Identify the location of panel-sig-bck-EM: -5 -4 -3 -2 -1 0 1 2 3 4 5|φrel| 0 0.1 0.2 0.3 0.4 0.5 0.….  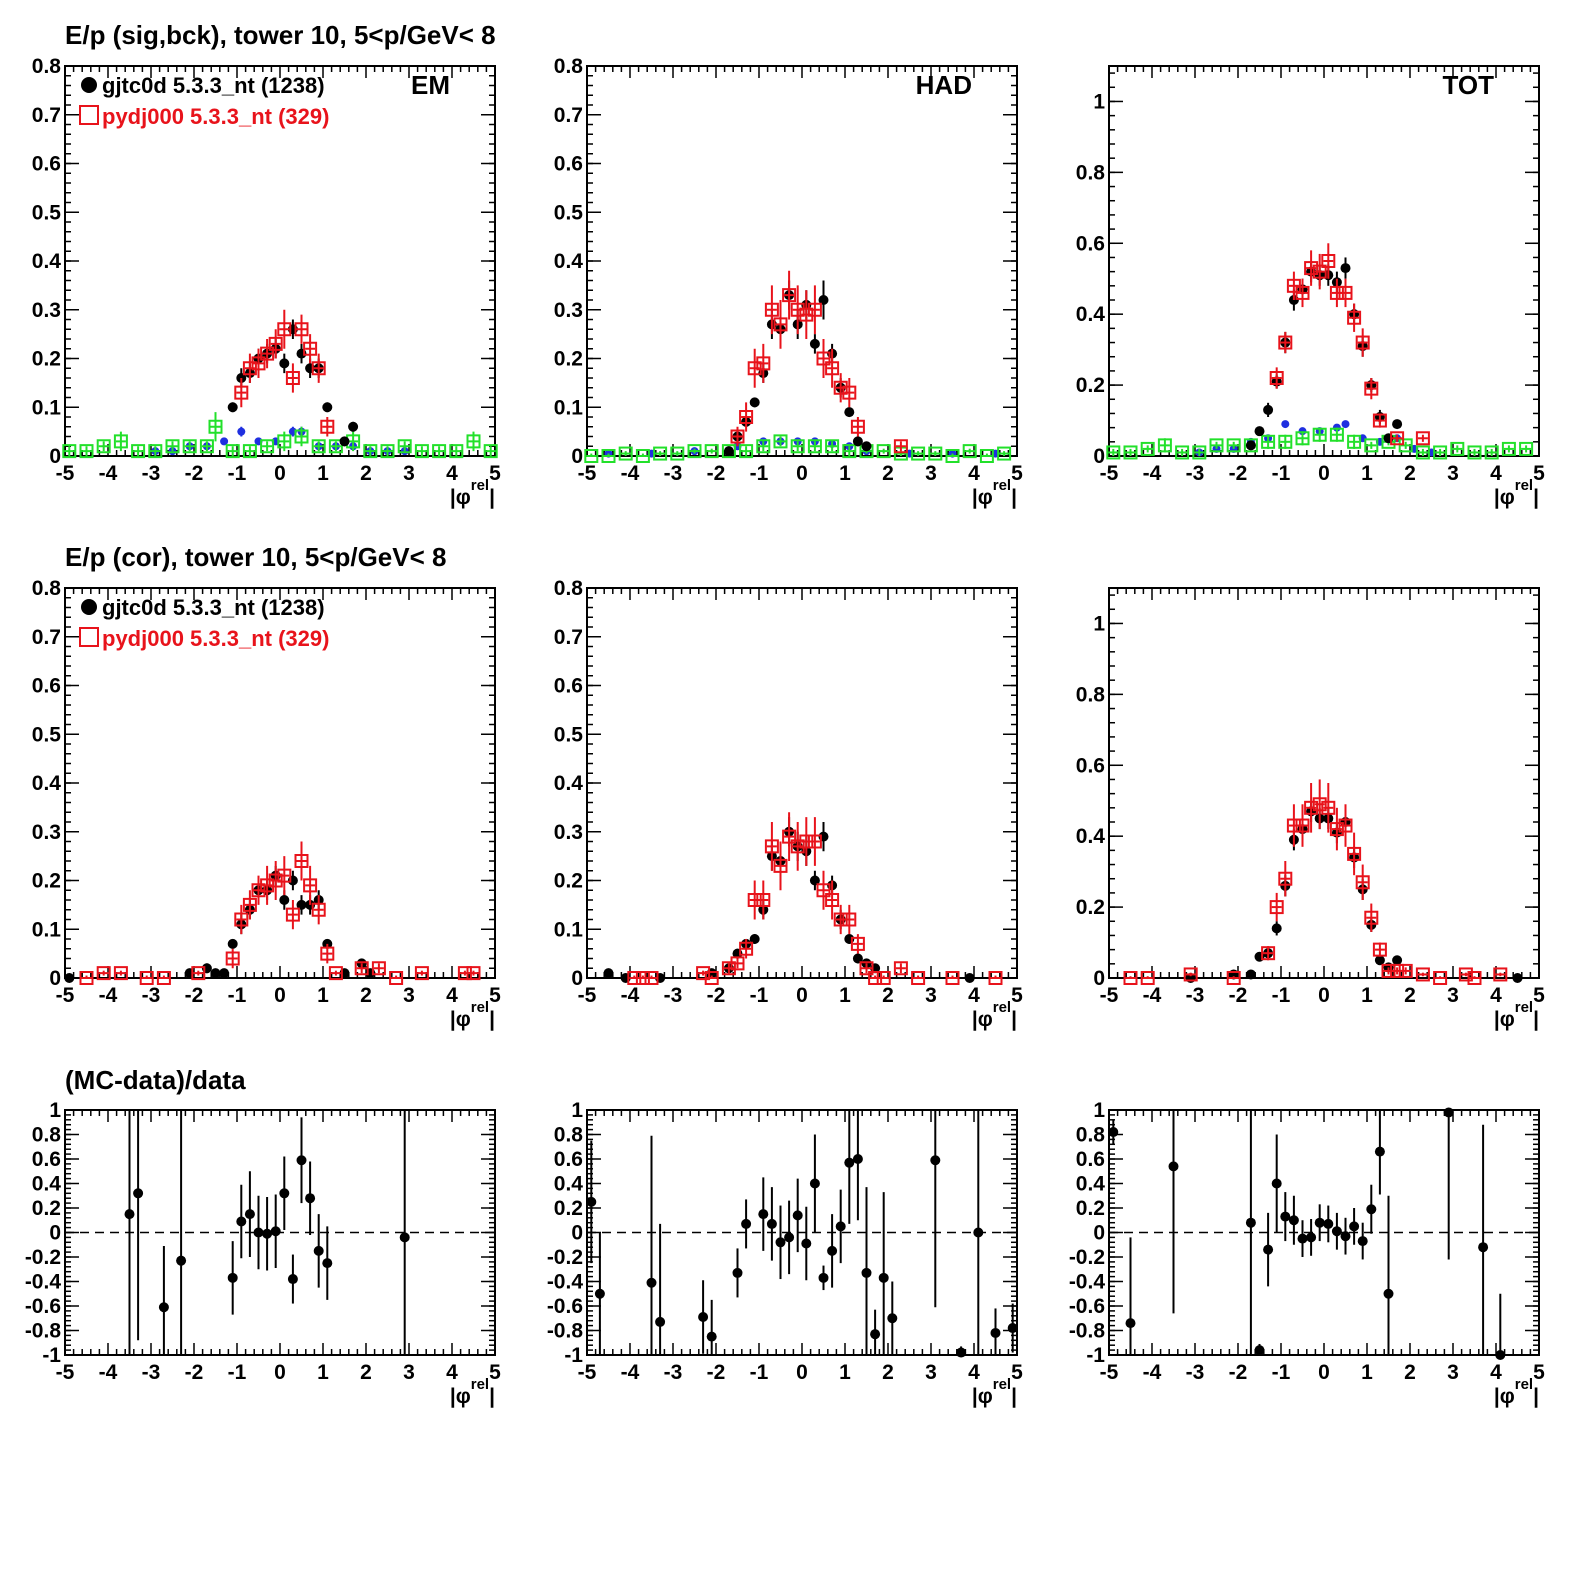
(266, 282).